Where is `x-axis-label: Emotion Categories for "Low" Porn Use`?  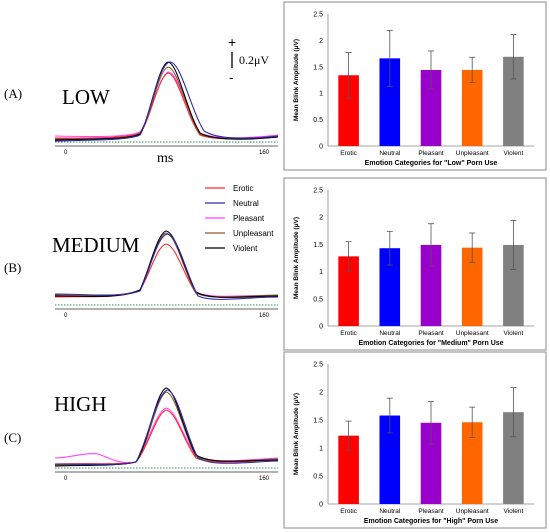 x-axis-label: Emotion Categories for "Low" Porn Use is located at coordinates (431, 163).